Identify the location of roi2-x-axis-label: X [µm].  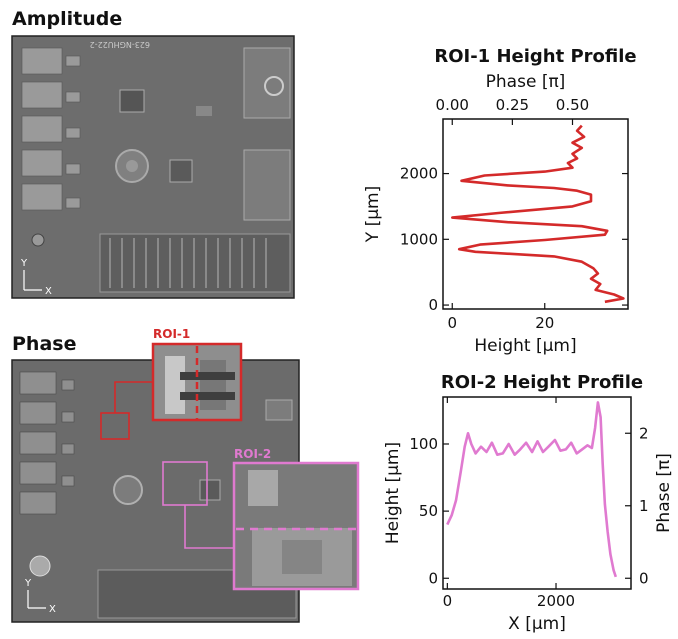
(537, 624).